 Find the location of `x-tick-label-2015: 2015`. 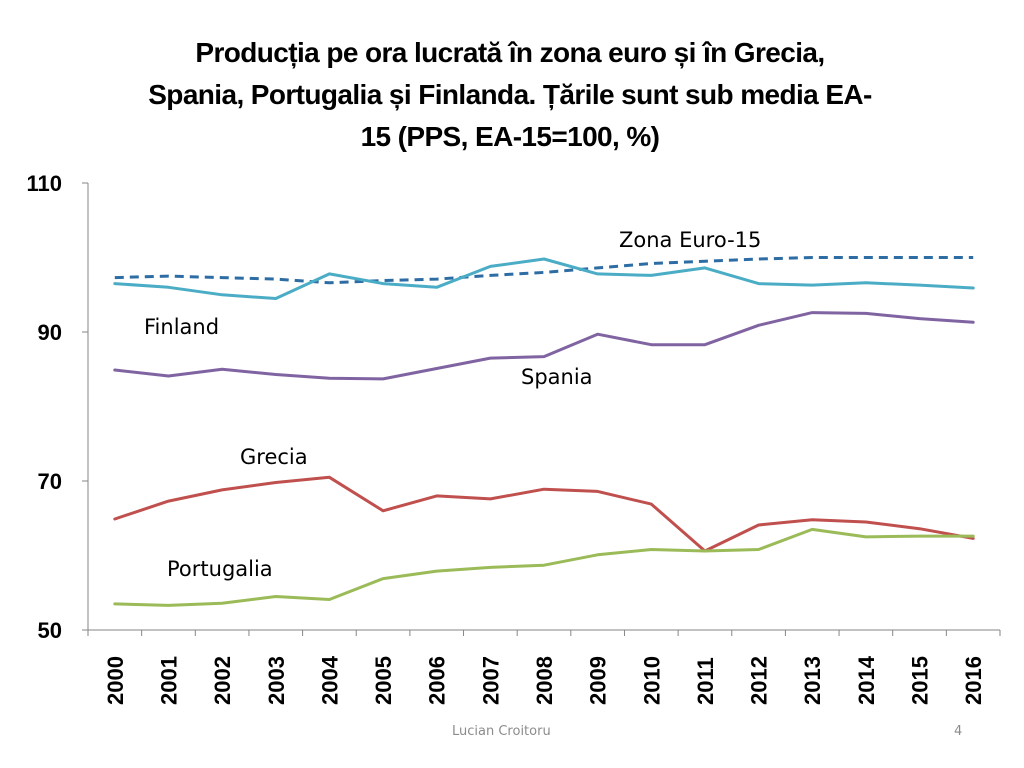

x-tick-label-2015: 2015 is located at coordinates (920, 680).